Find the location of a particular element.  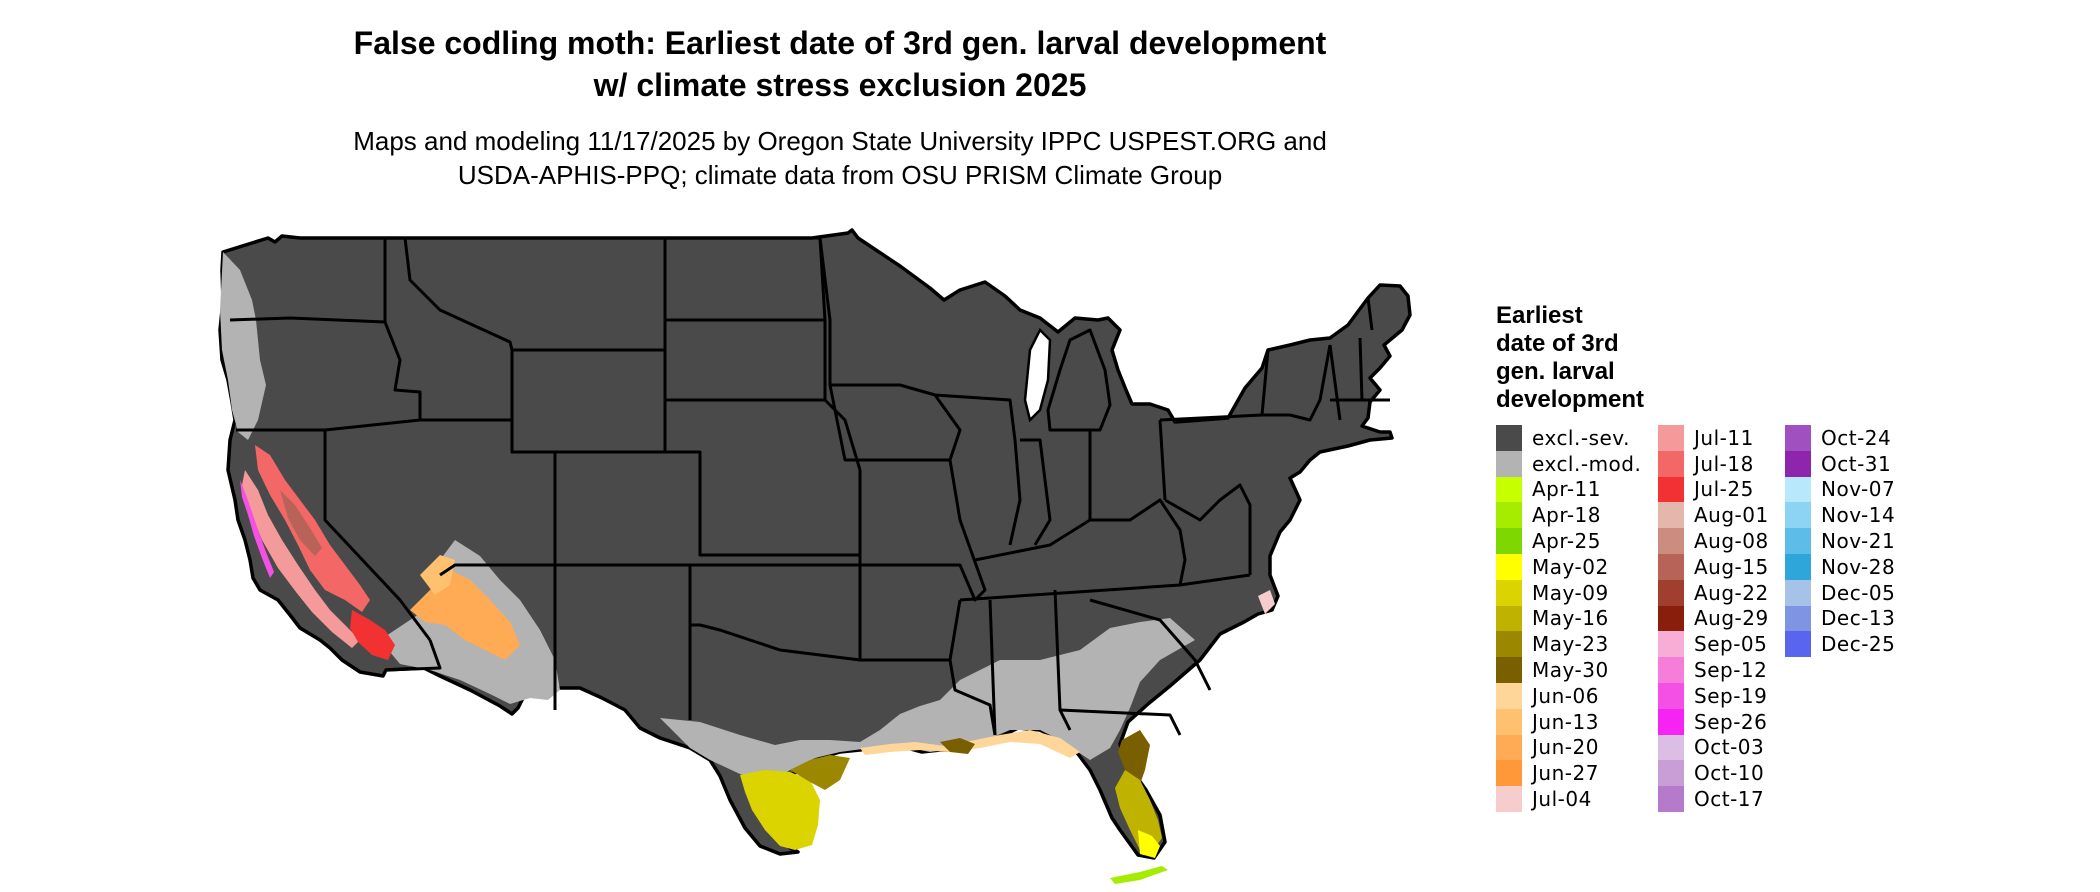

legend-item: May-09 is located at coordinates (1568, 592).